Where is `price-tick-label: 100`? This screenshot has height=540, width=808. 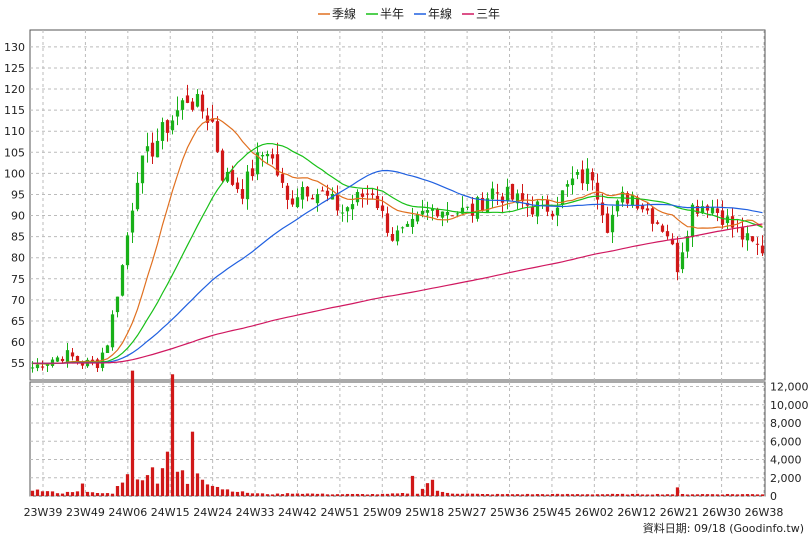 price-tick-label: 100 is located at coordinates (14, 173).